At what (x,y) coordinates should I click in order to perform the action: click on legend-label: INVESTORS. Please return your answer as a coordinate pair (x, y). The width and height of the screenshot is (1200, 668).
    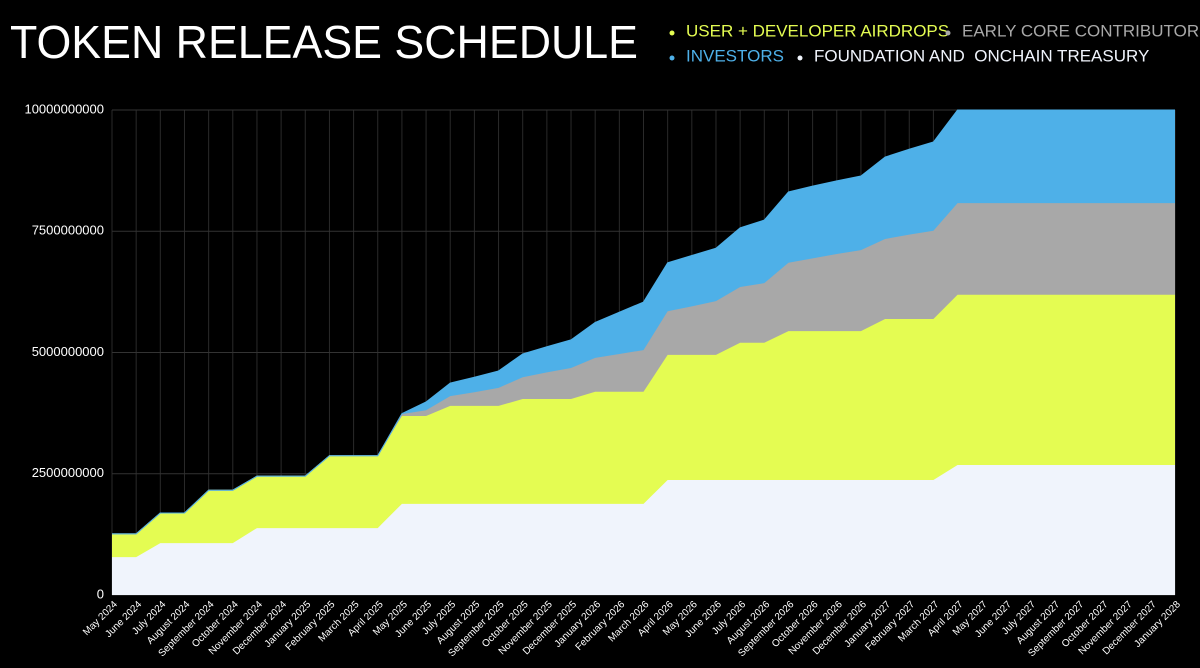
    Looking at the image, I should click on (735, 55).